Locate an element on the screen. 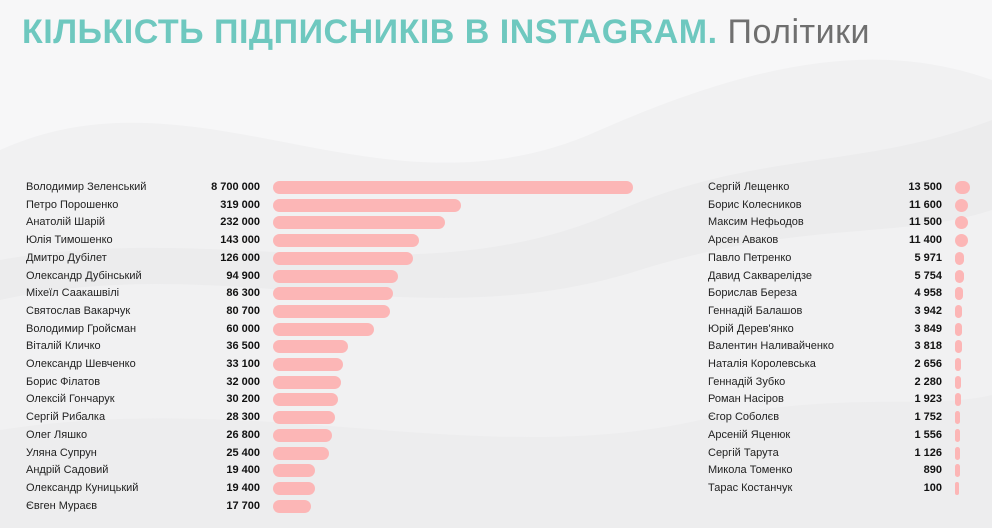  bar-row: Сергій Рибалка 28 300 is located at coordinates (346, 417).